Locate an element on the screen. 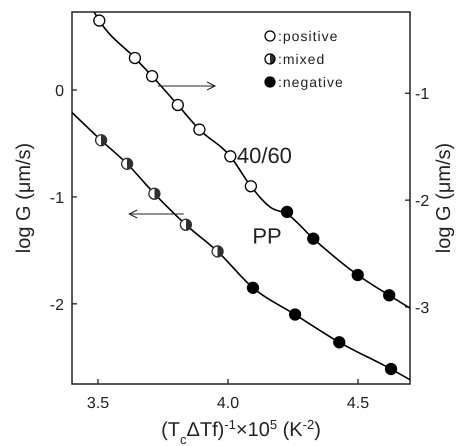  text: (T$_{c}$ΔTf)$^{-1}$×10$^{5}$ (K$^{-2}$) is located at coordinates (241, 431).